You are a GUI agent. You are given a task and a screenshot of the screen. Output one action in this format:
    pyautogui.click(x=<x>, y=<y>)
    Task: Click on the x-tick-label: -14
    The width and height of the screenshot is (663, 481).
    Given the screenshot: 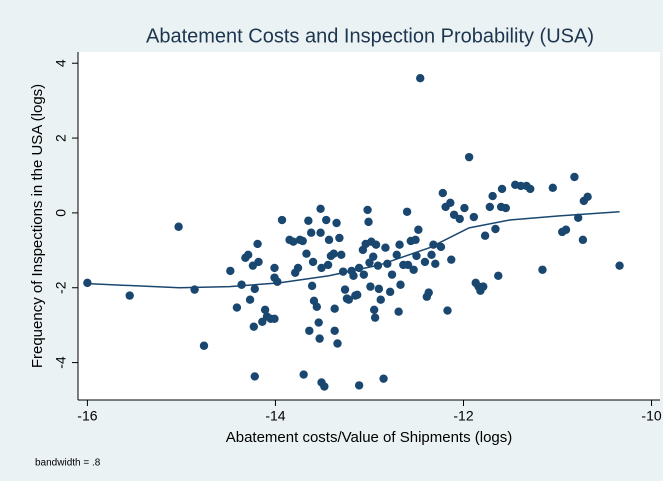 What is the action you would take?
    pyautogui.click(x=275, y=416)
    